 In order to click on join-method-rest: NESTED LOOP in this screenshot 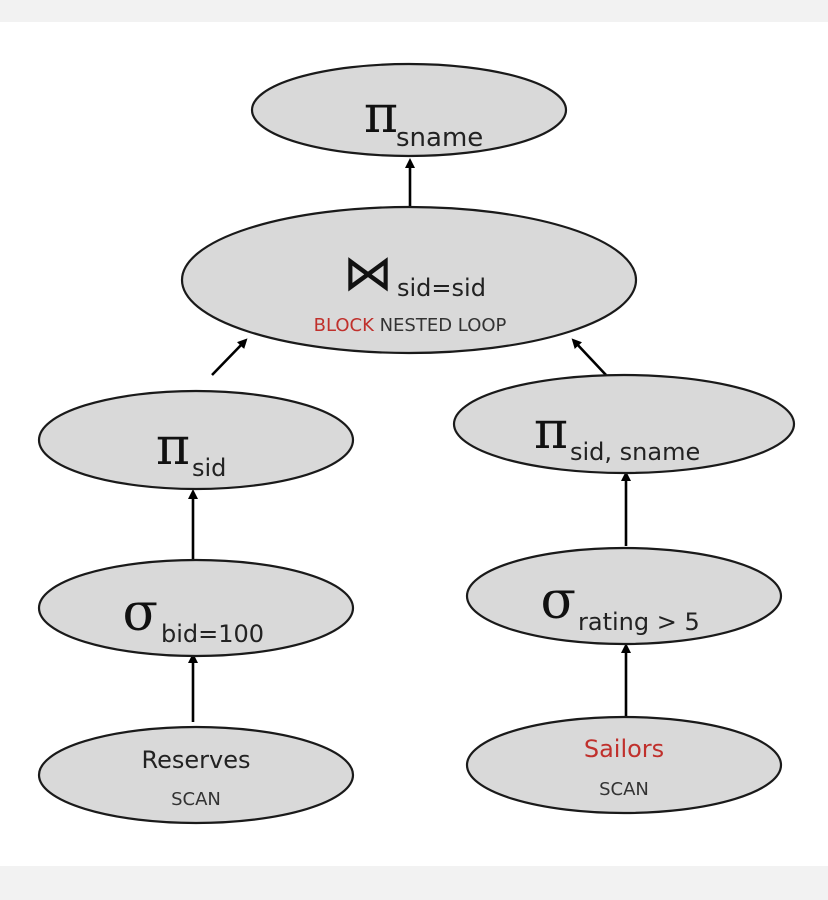, I will do `click(440, 325)`.